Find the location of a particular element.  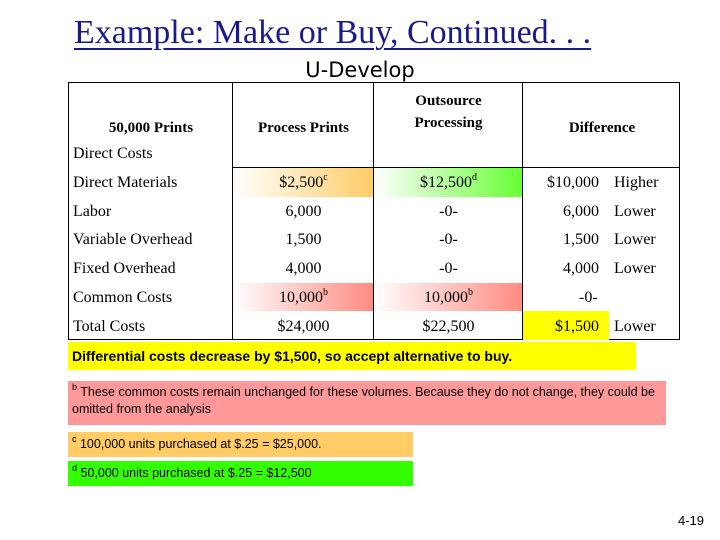

process-value: $2,500c is located at coordinates (303, 181).